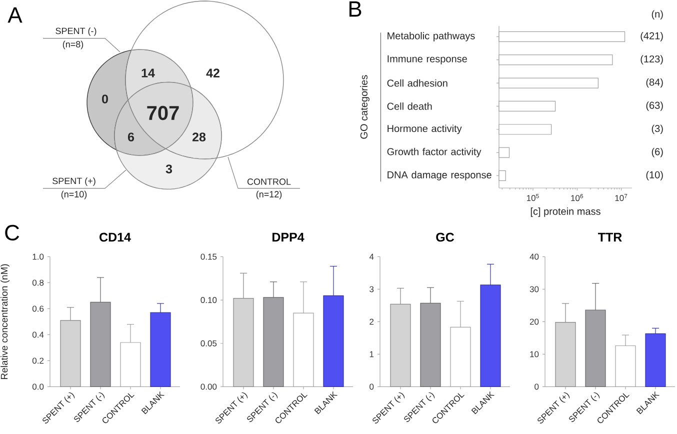 The width and height of the screenshot is (677, 434). What do you see at coordinates (12, 232) in the screenshot?
I see `text: C` at bounding box center [12, 232].